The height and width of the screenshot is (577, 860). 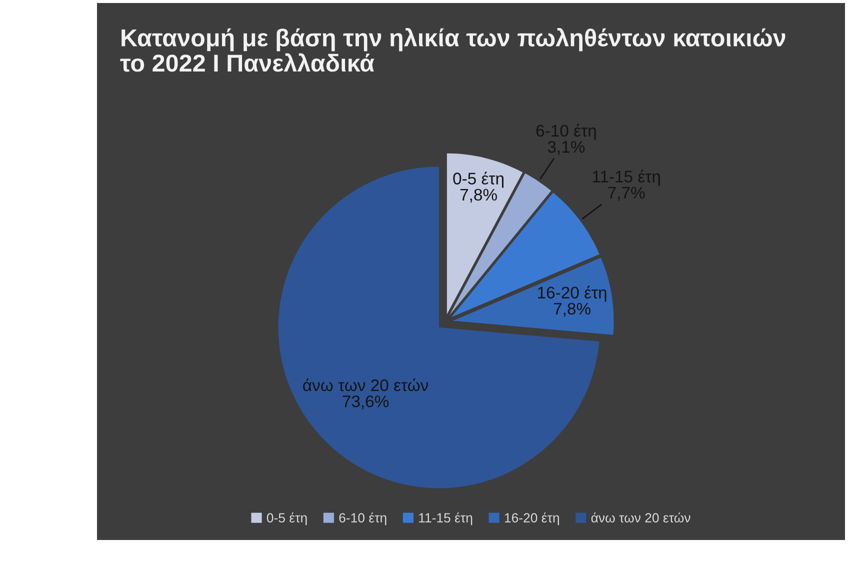 I want to click on legend-label: 0-5 έτη, so click(x=286, y=519).